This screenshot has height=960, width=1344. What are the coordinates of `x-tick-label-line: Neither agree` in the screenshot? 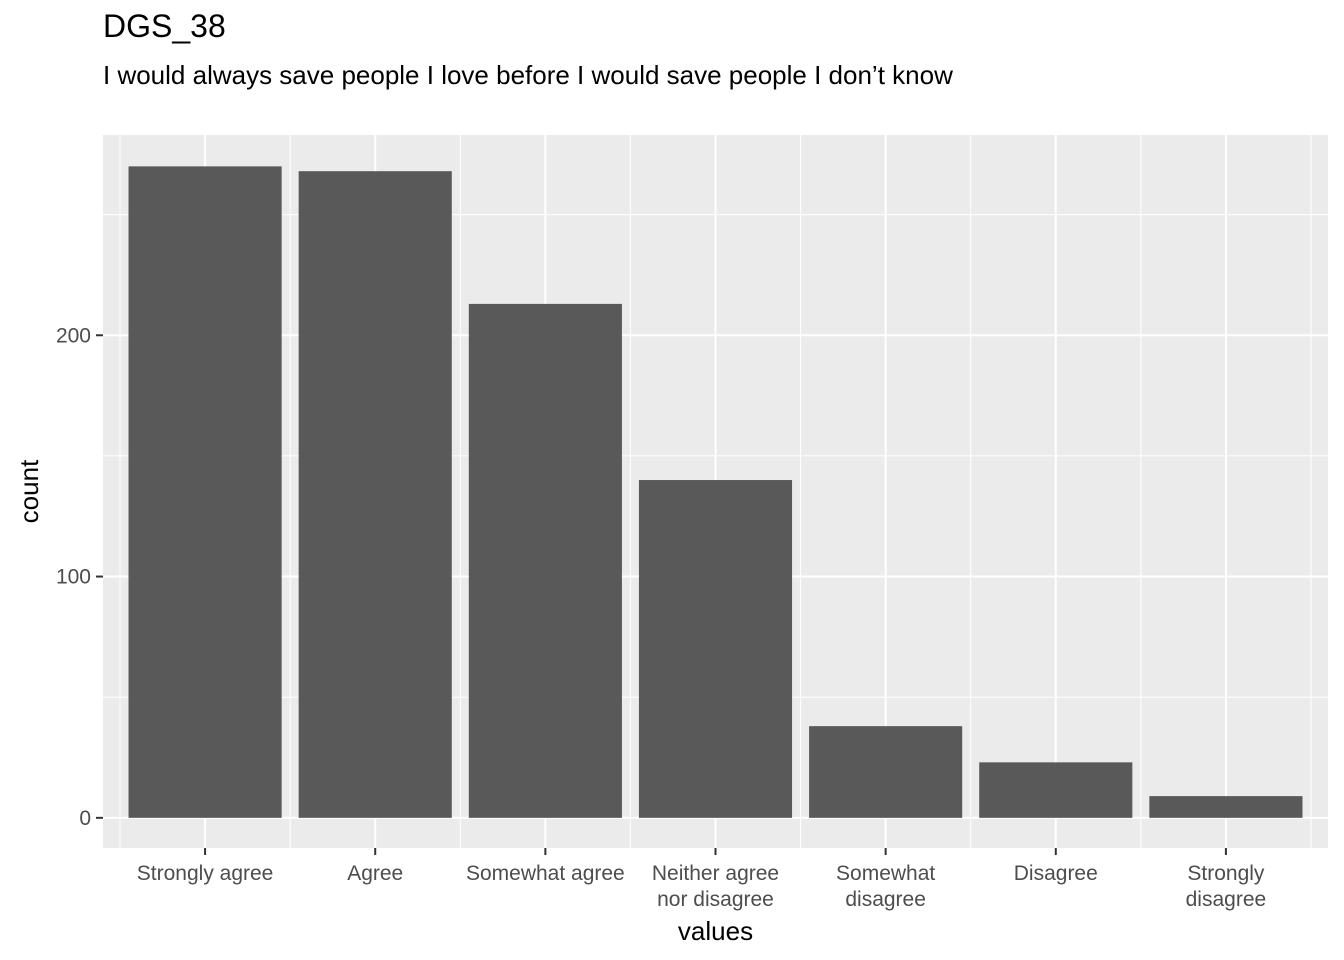 It's located at (715, 873).